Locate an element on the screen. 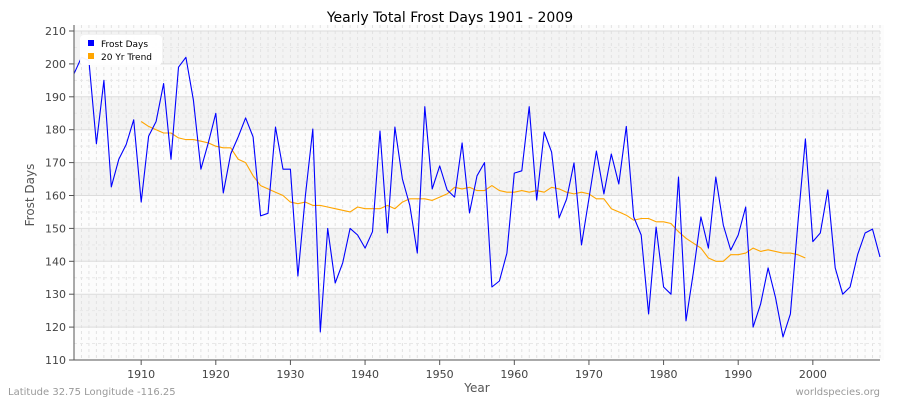 This screenshot has height=400, width=900. y-tick-label: 210 is located at coordinates (55, 31).